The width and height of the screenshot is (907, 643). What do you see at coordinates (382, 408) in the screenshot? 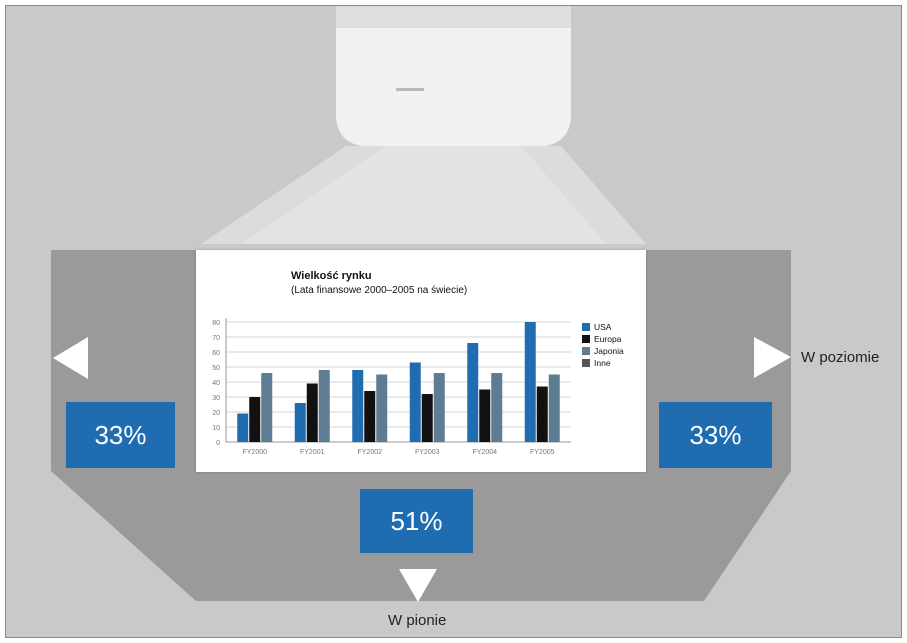
I see `bar-japonia-fy2002` at bounding box center [382, 408].